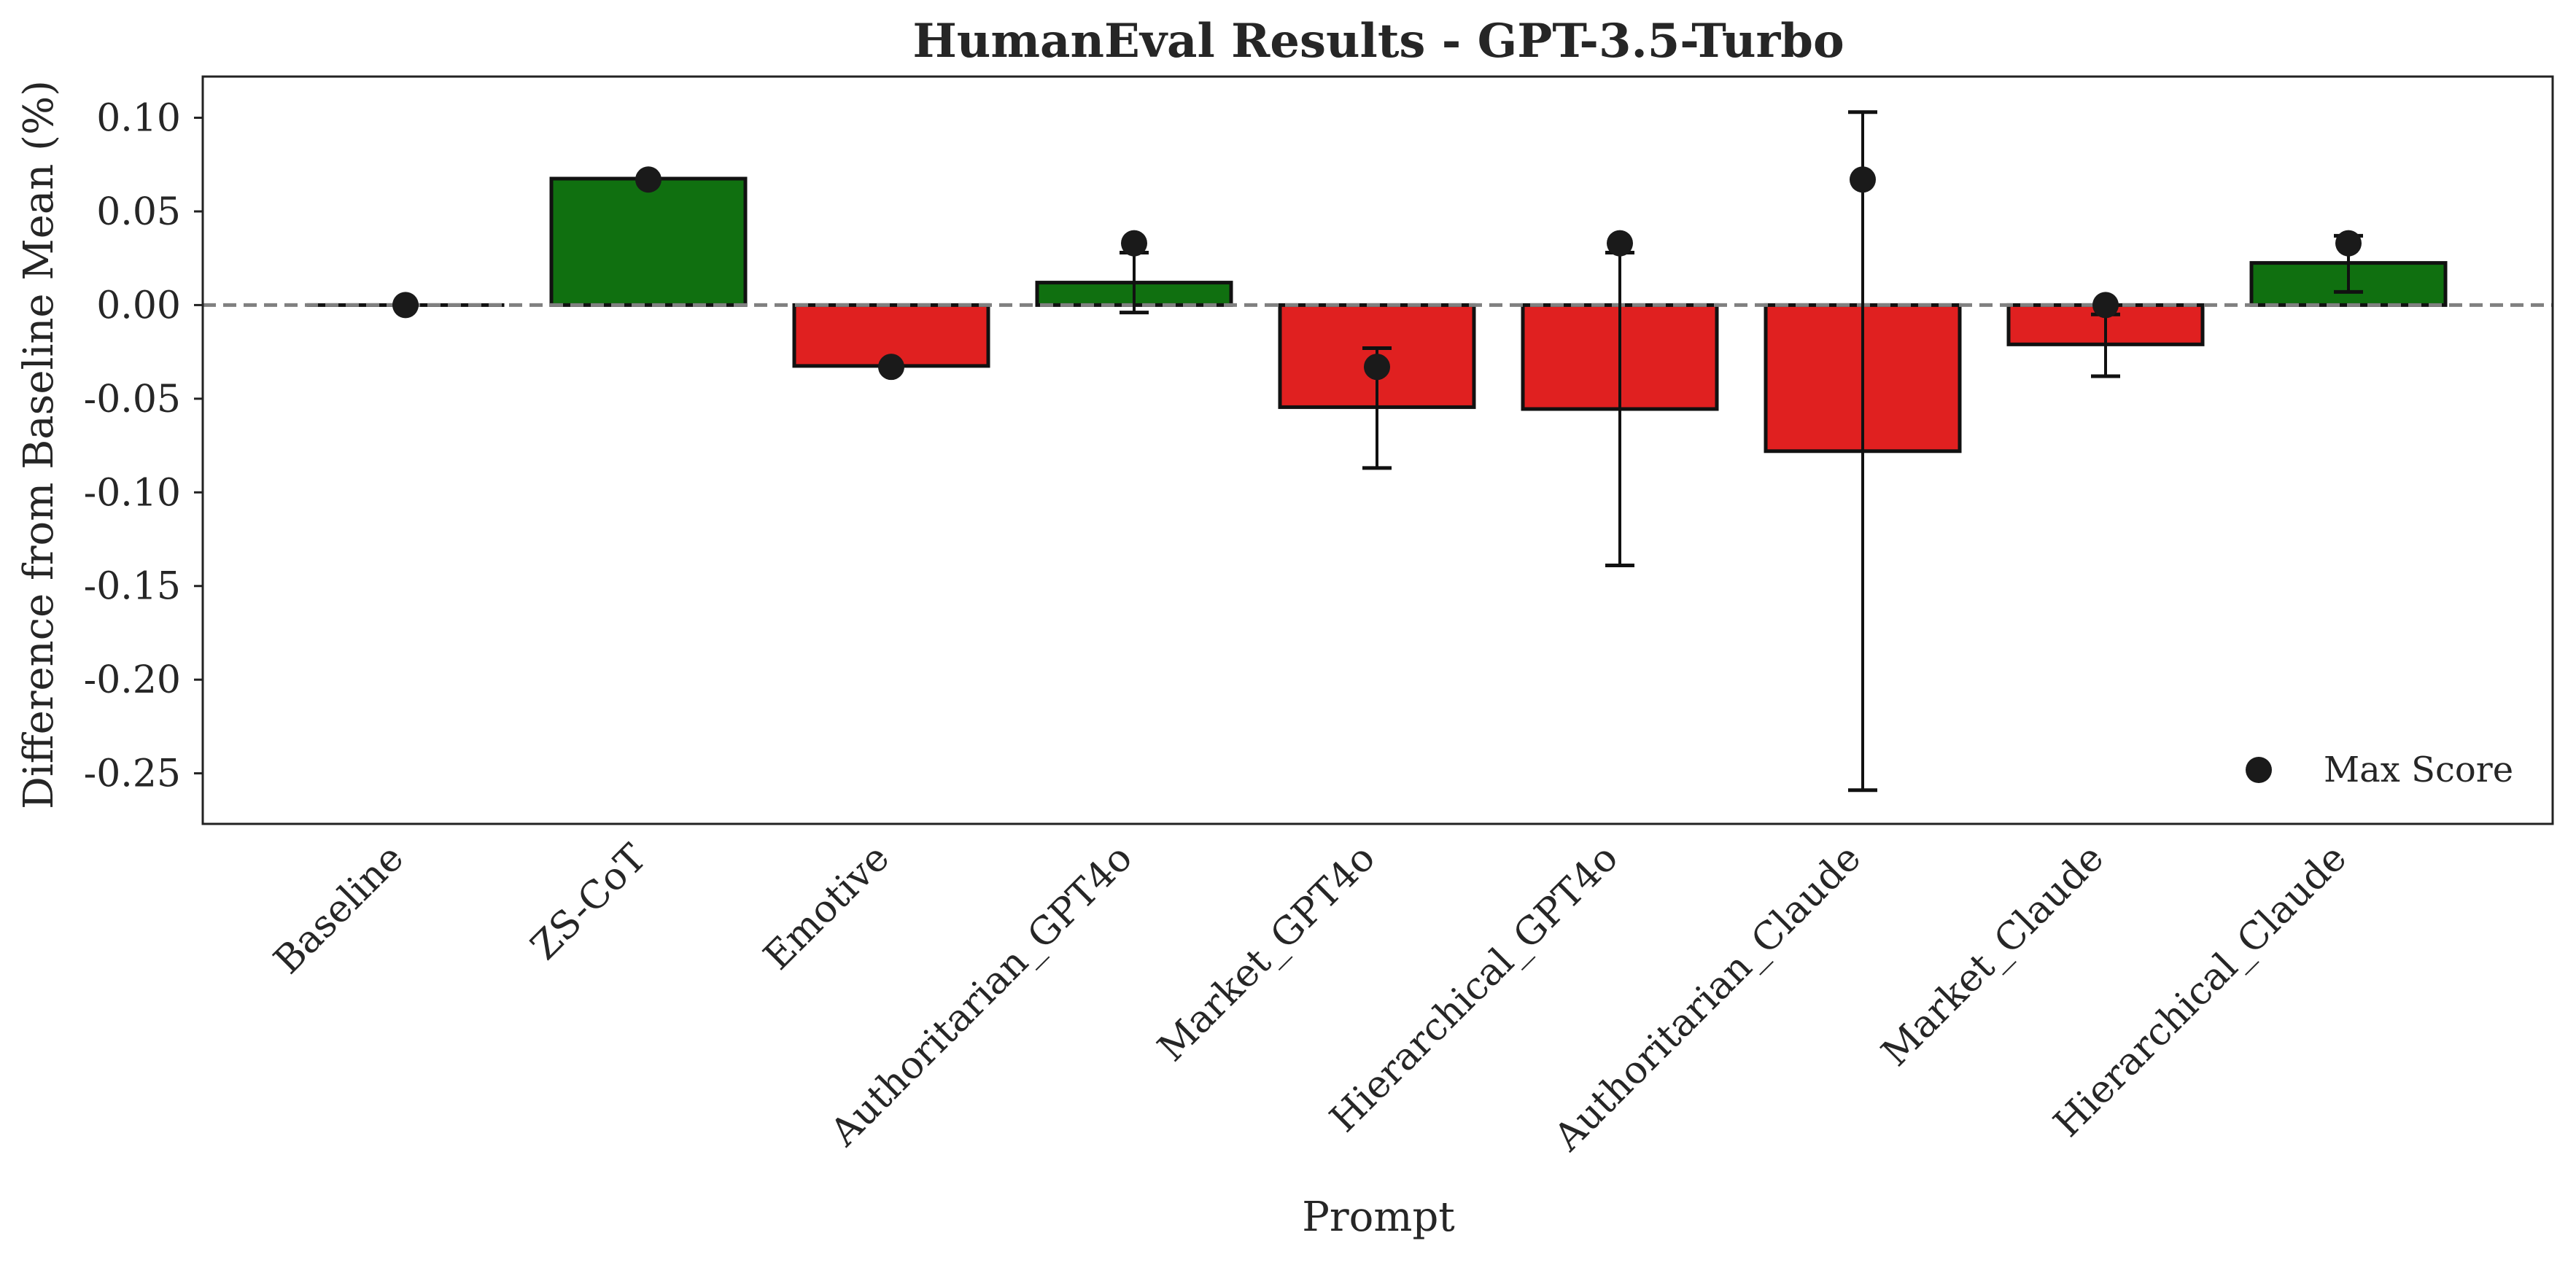 The width and height of the screenshot is (2576, 1265). I want to click on x-tick-label: Market_GPT4o, so click(1267, 953).